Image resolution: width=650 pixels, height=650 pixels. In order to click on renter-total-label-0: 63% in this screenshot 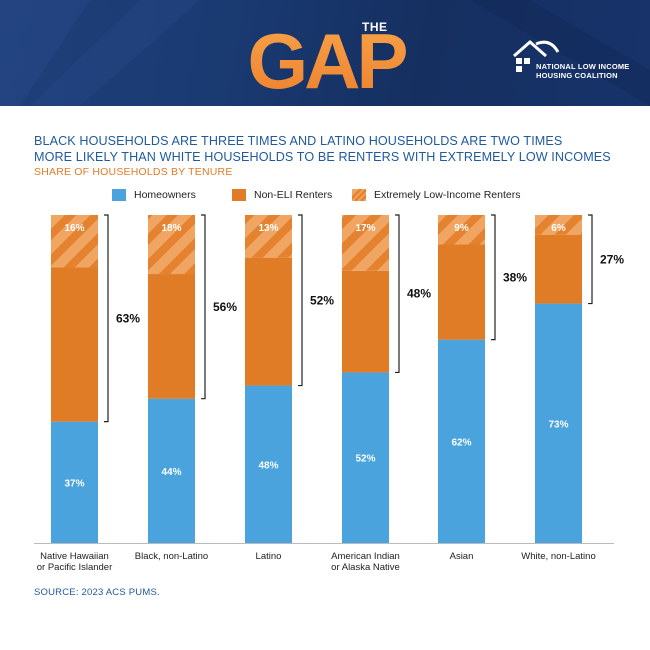, I will do `click(128, 318)`.